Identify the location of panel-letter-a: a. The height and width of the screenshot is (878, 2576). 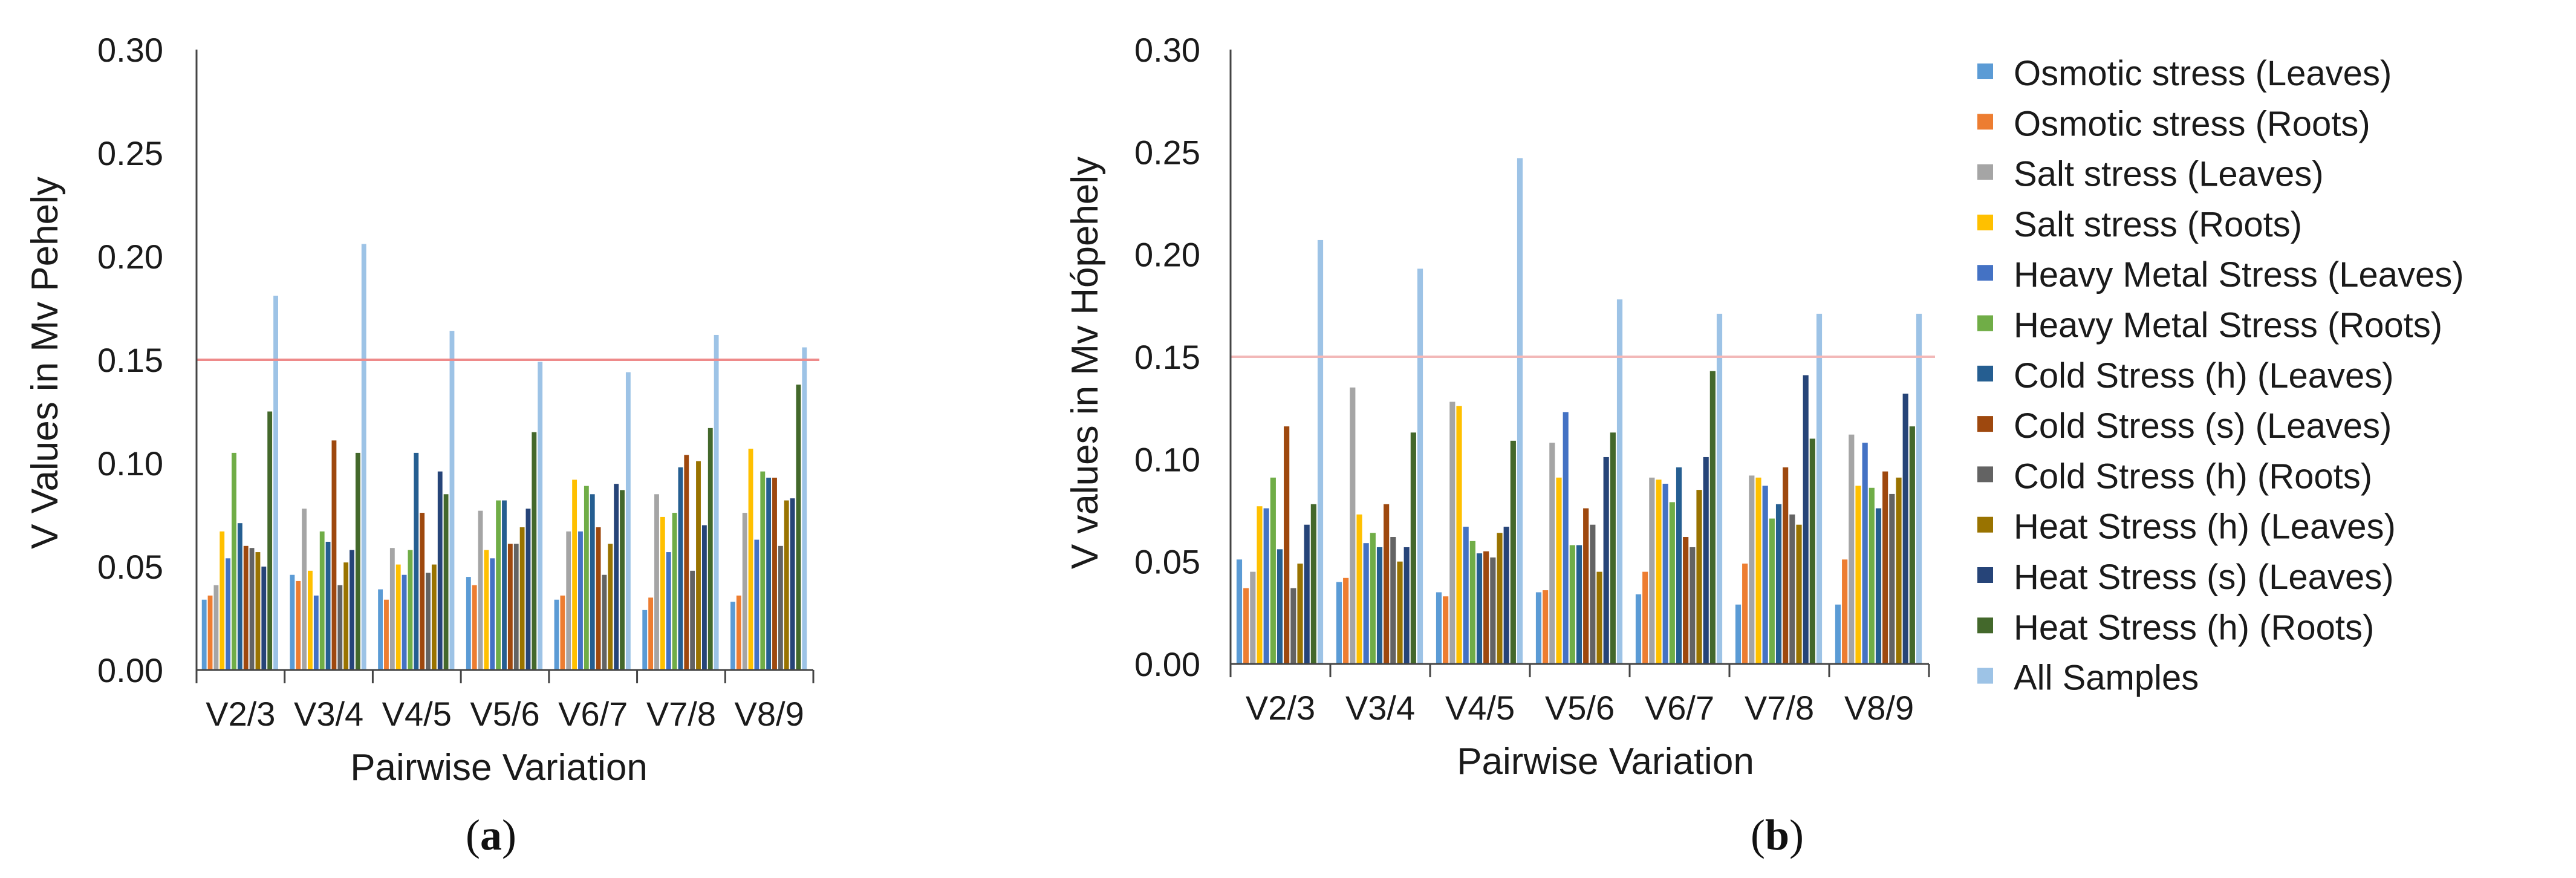
(491, 835).